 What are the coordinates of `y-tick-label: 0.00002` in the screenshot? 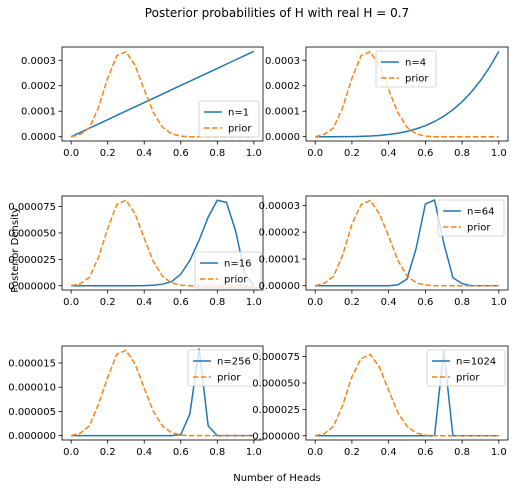 It's located at (279, 233).